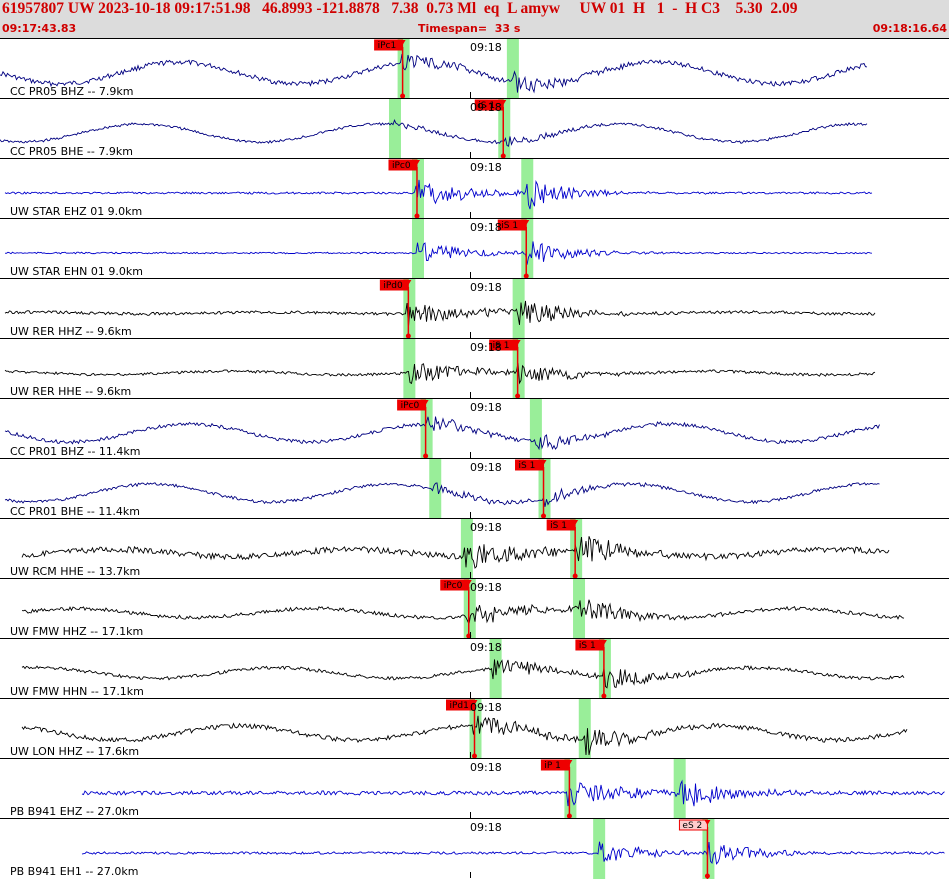 The width and height of the screenshot is (949, 879). I want to click on timespan-label: Timespan= 33 s, so click(469, 28).